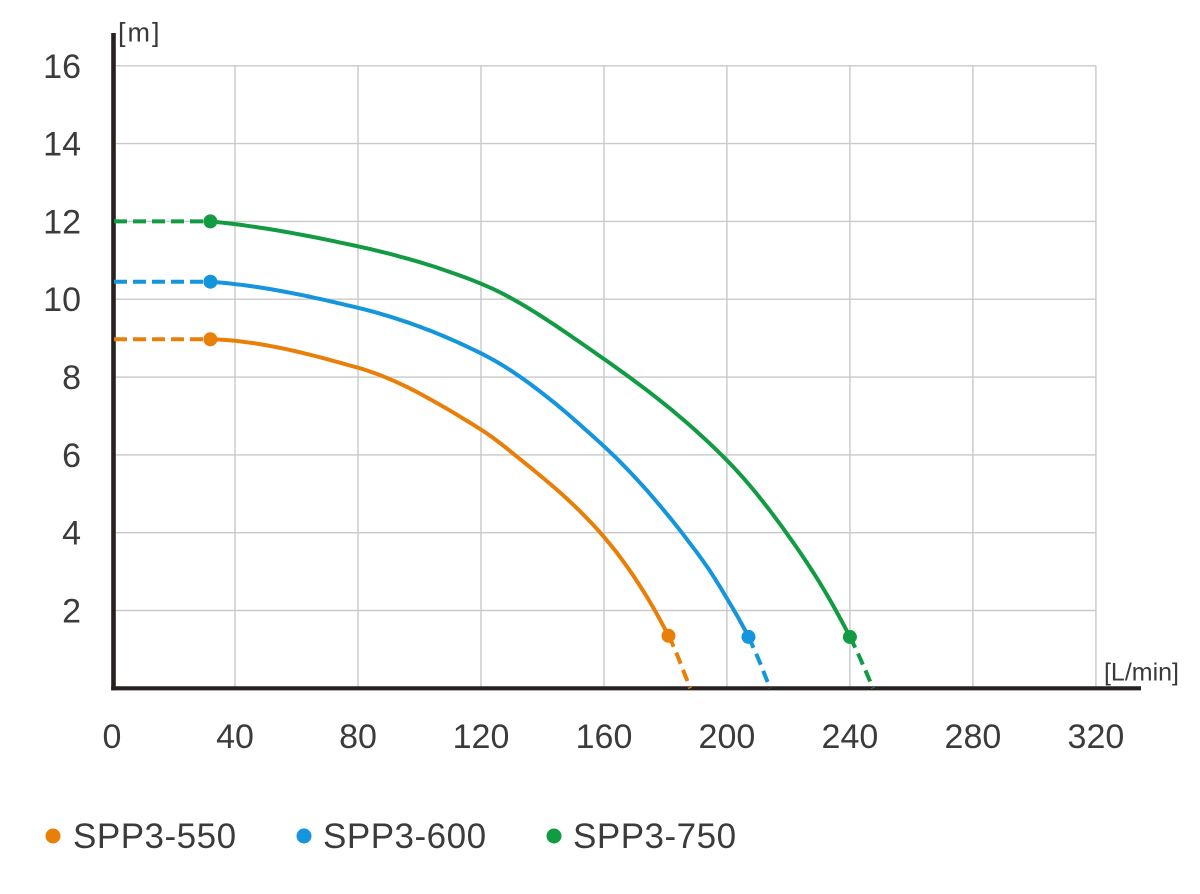  Describe the element at coordinates (1141, 673) in the screenshot. I see `svg-text: [L/min]` at that location.